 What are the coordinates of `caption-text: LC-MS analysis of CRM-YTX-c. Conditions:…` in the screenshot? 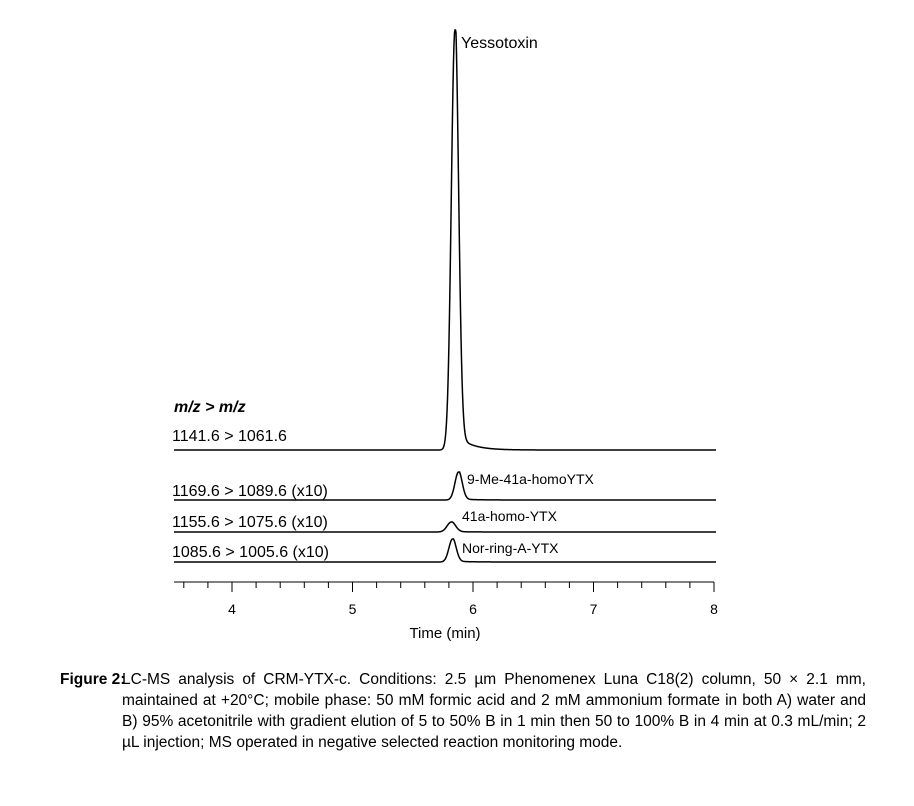 It's located at (494, 711).